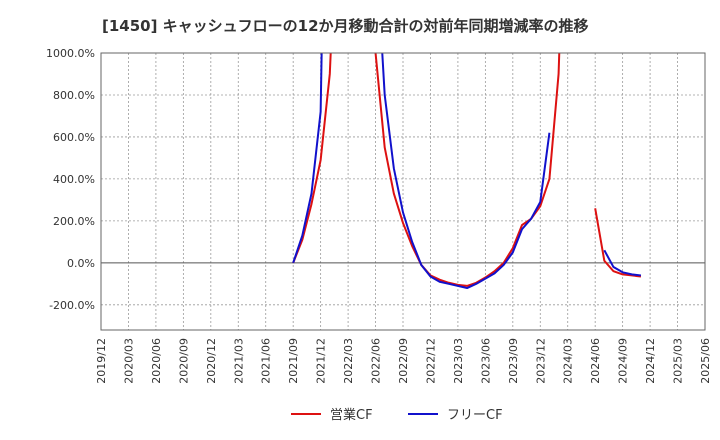  I want to click on x-tick-label: 2021/12, so click(321, 361).